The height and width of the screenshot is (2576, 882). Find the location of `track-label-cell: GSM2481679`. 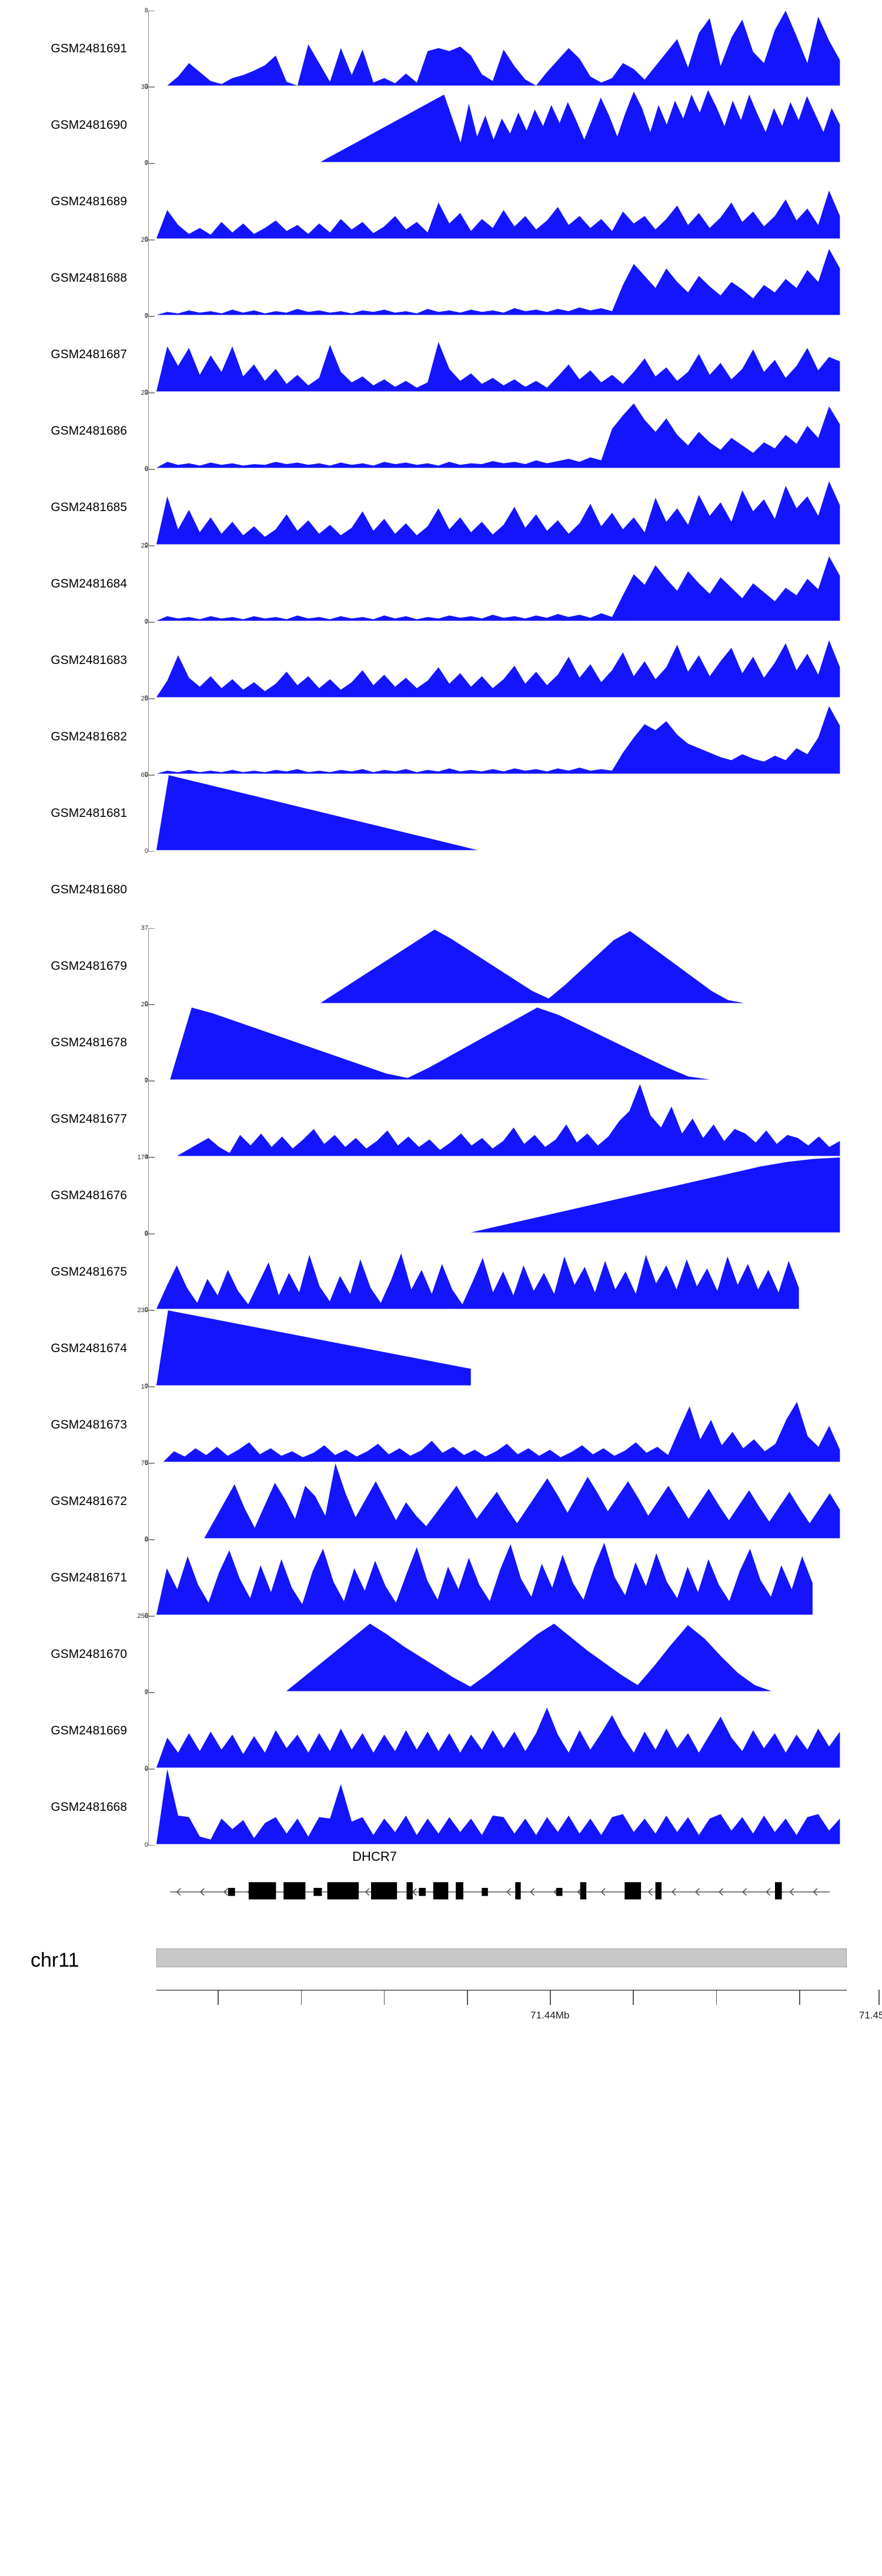

track-label-cell: GSM2481679 is located at coordinates (66, 966).